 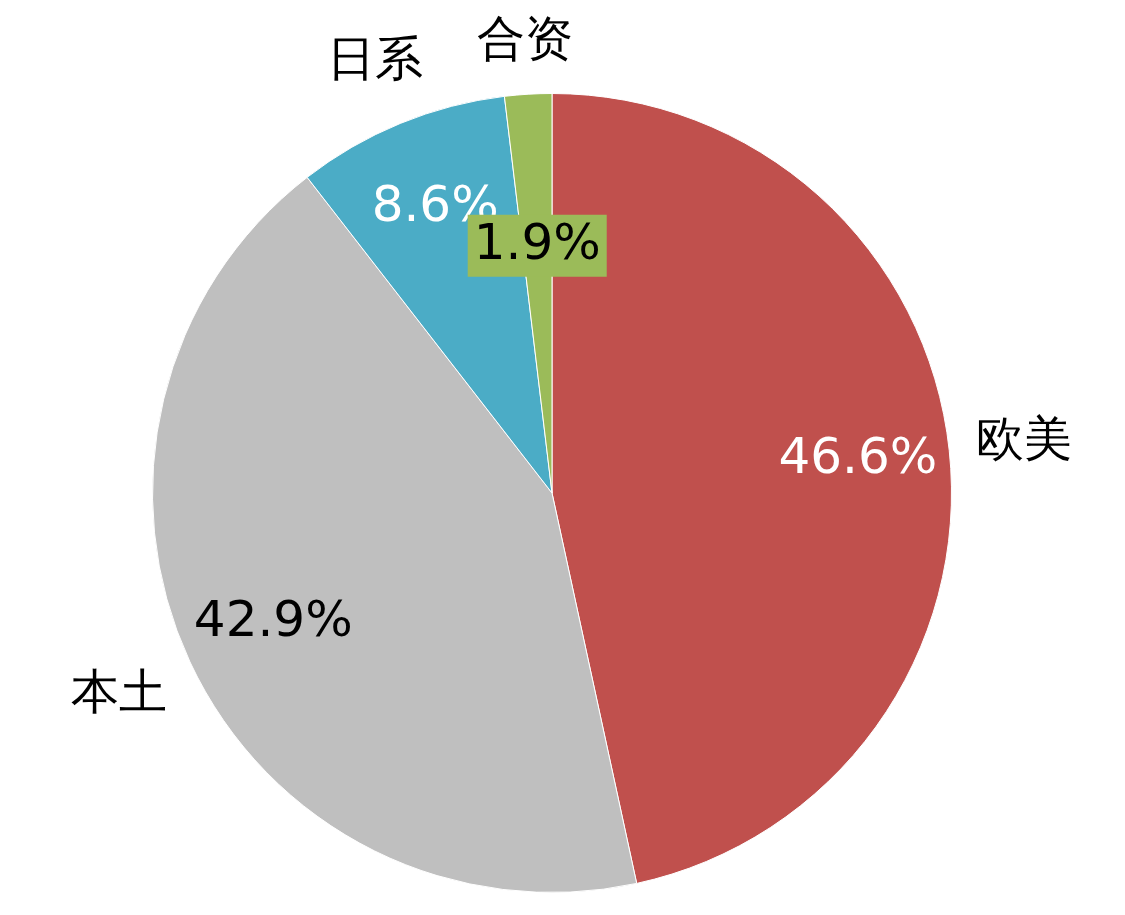 I want to click on data-label: 42.9%, so click(x=273, y=619).